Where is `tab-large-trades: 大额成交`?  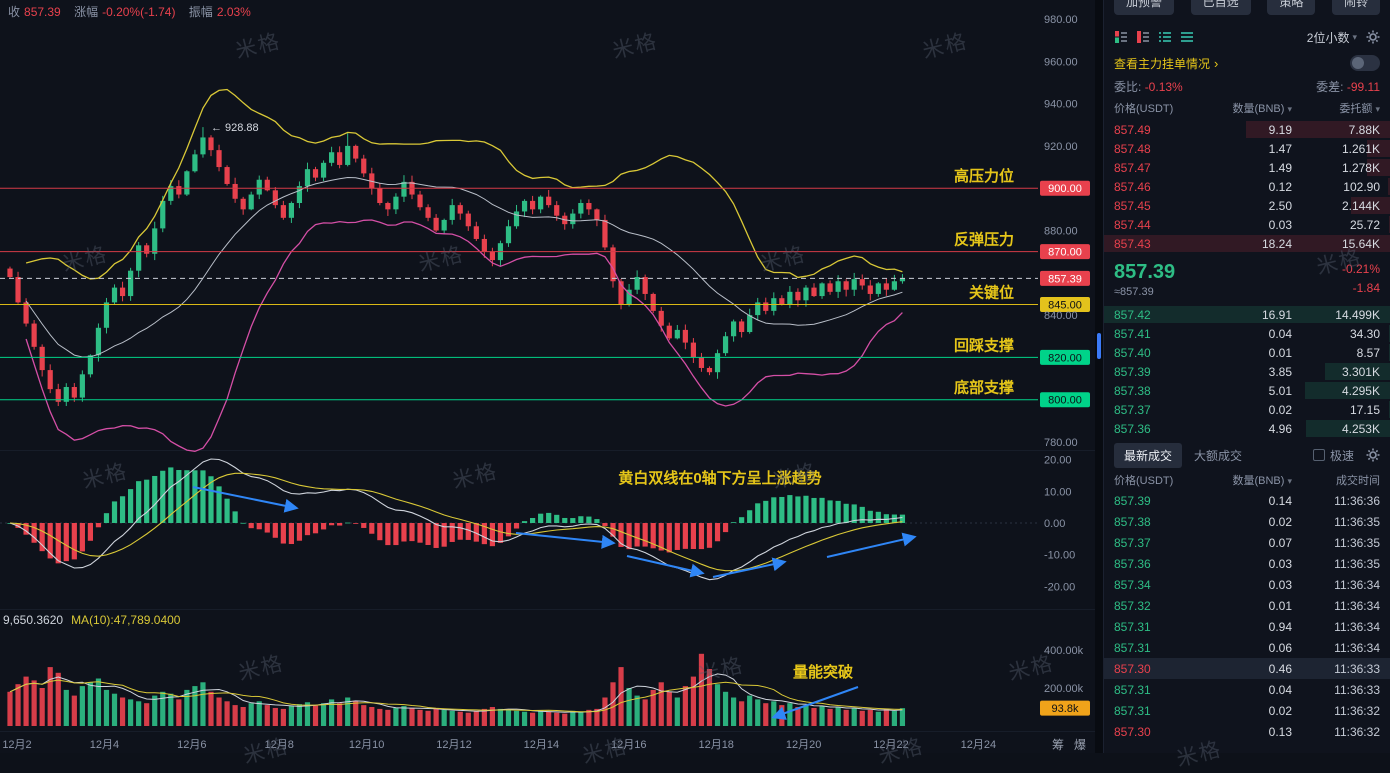 tab-large-trades: 大额成交 is located at coordinates (1218, 455).